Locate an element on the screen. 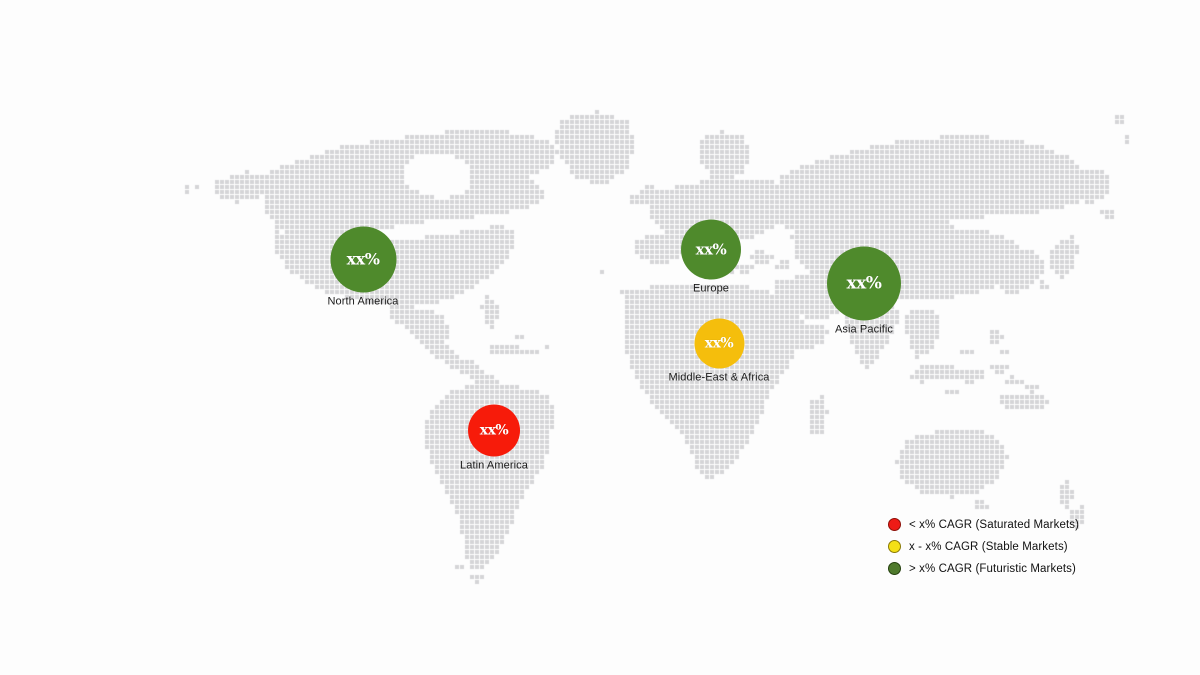  bubble-value-north-america: xx% is located at coordinates (363, 259).